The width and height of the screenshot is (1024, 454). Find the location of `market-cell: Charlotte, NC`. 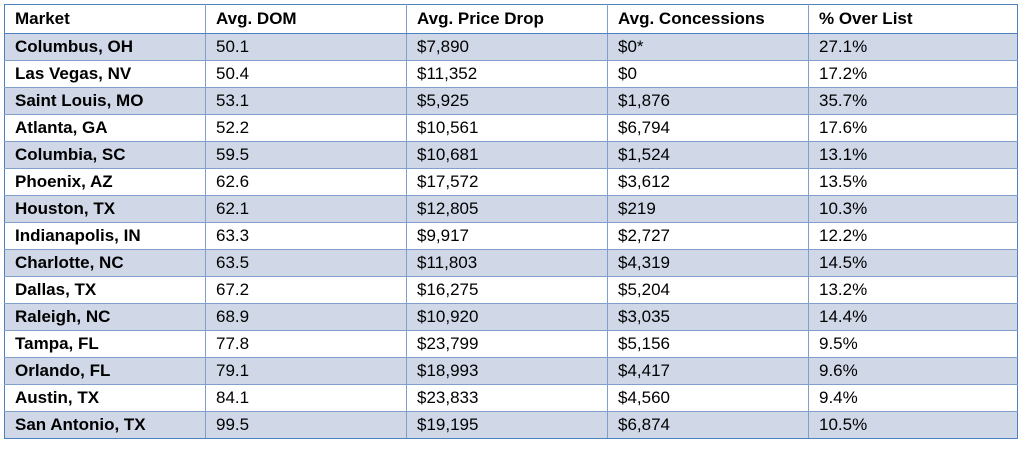

market-cell: Charlotte, NC is located at coordinates (105, 263).